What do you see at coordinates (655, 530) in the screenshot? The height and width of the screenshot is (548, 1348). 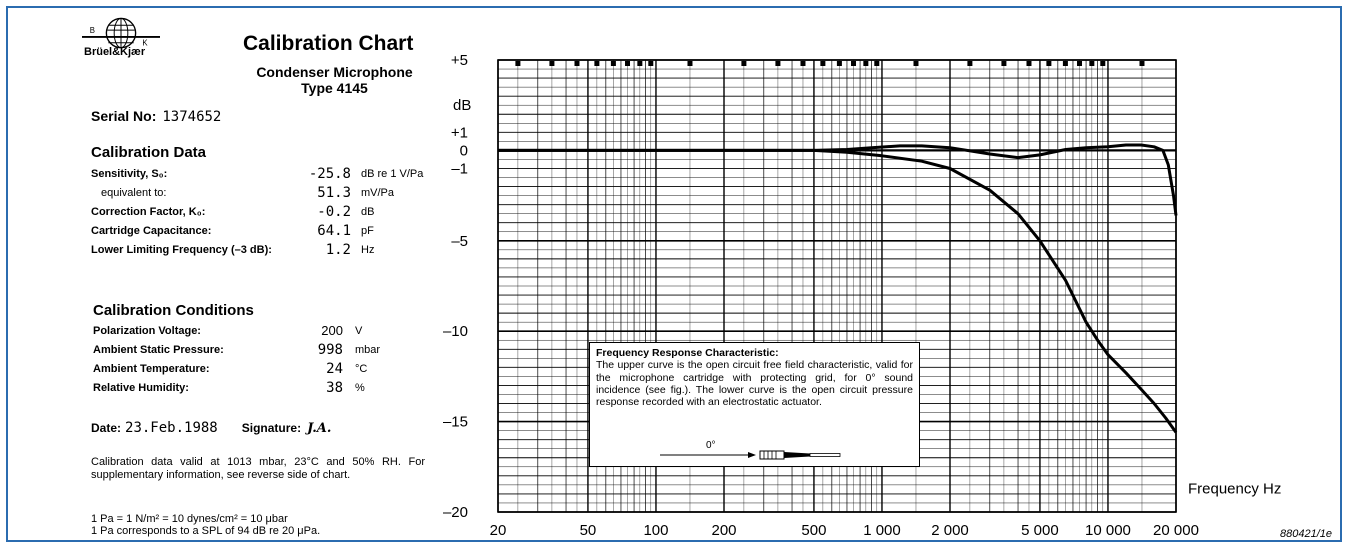 I see `x-tick-label: 100` at bounding box center [655, 530].